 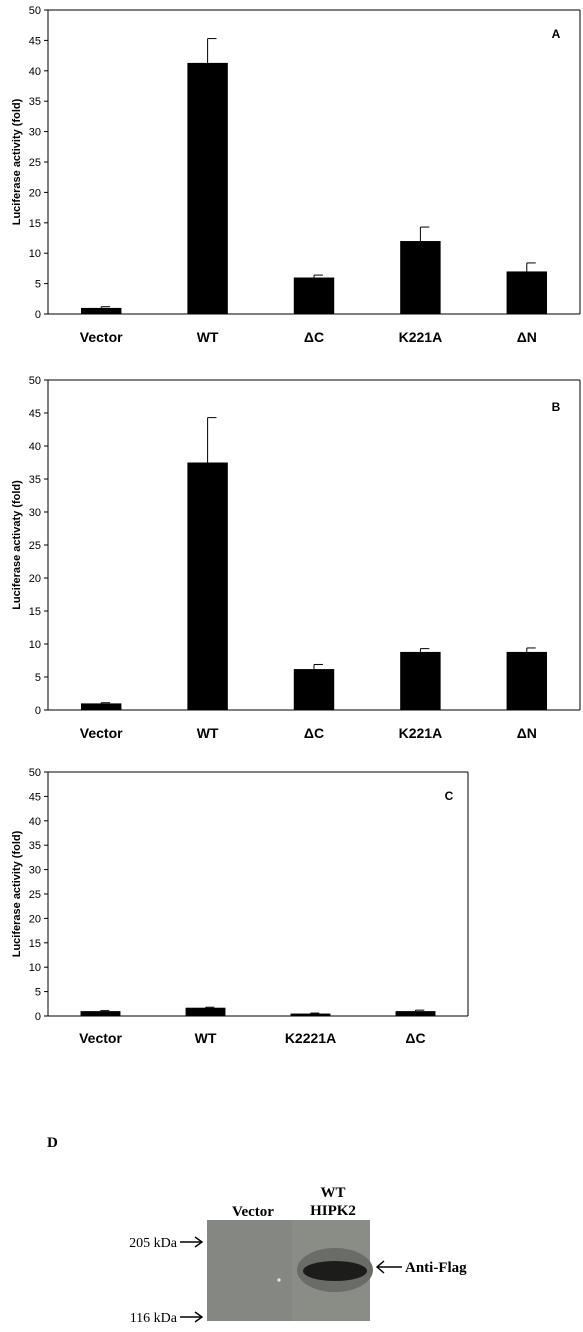 I want to click on blot-annotation-arrowhead, so click(x=380, y=1267).